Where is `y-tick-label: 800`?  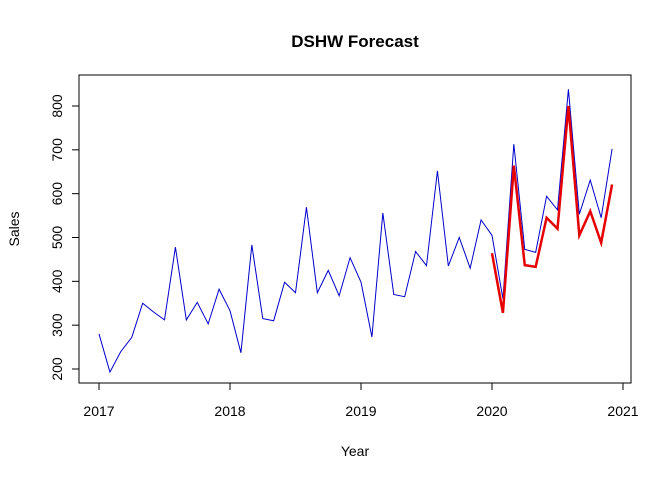
y-tick-label: 800 is located at coordinates (57, 106).